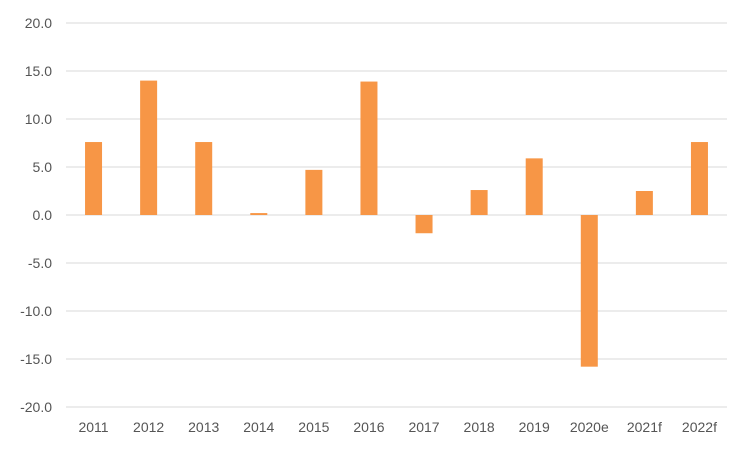 The image size is (750, 450). Describe the element at coordinates (36, 359) in the screenshot. I see `y-tick-label: -15.0` at that location.